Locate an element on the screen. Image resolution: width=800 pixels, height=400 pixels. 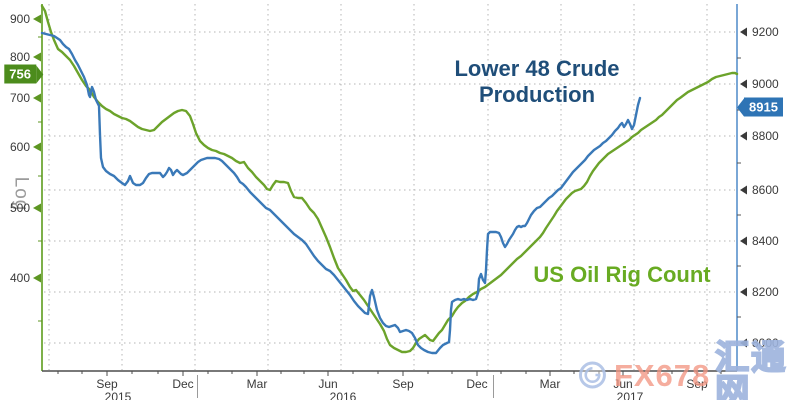
right-axis-tick-label: 8000 is located at coordinates (765, 343).